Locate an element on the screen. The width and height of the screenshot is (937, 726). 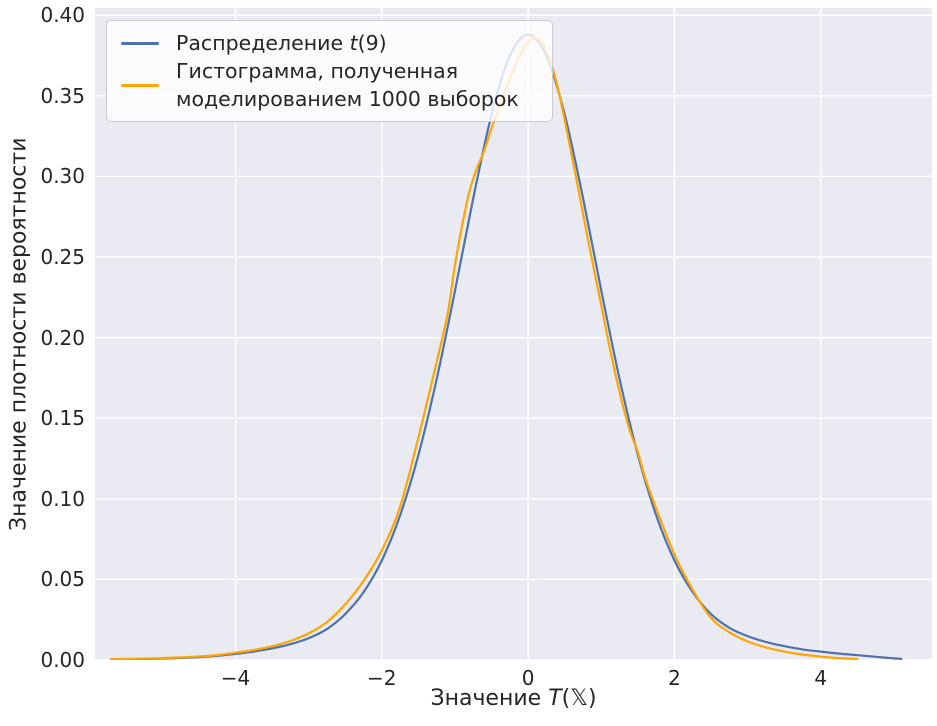
legend-label-line1: Гистограмма, полученная is located at coordinates (317, 71).